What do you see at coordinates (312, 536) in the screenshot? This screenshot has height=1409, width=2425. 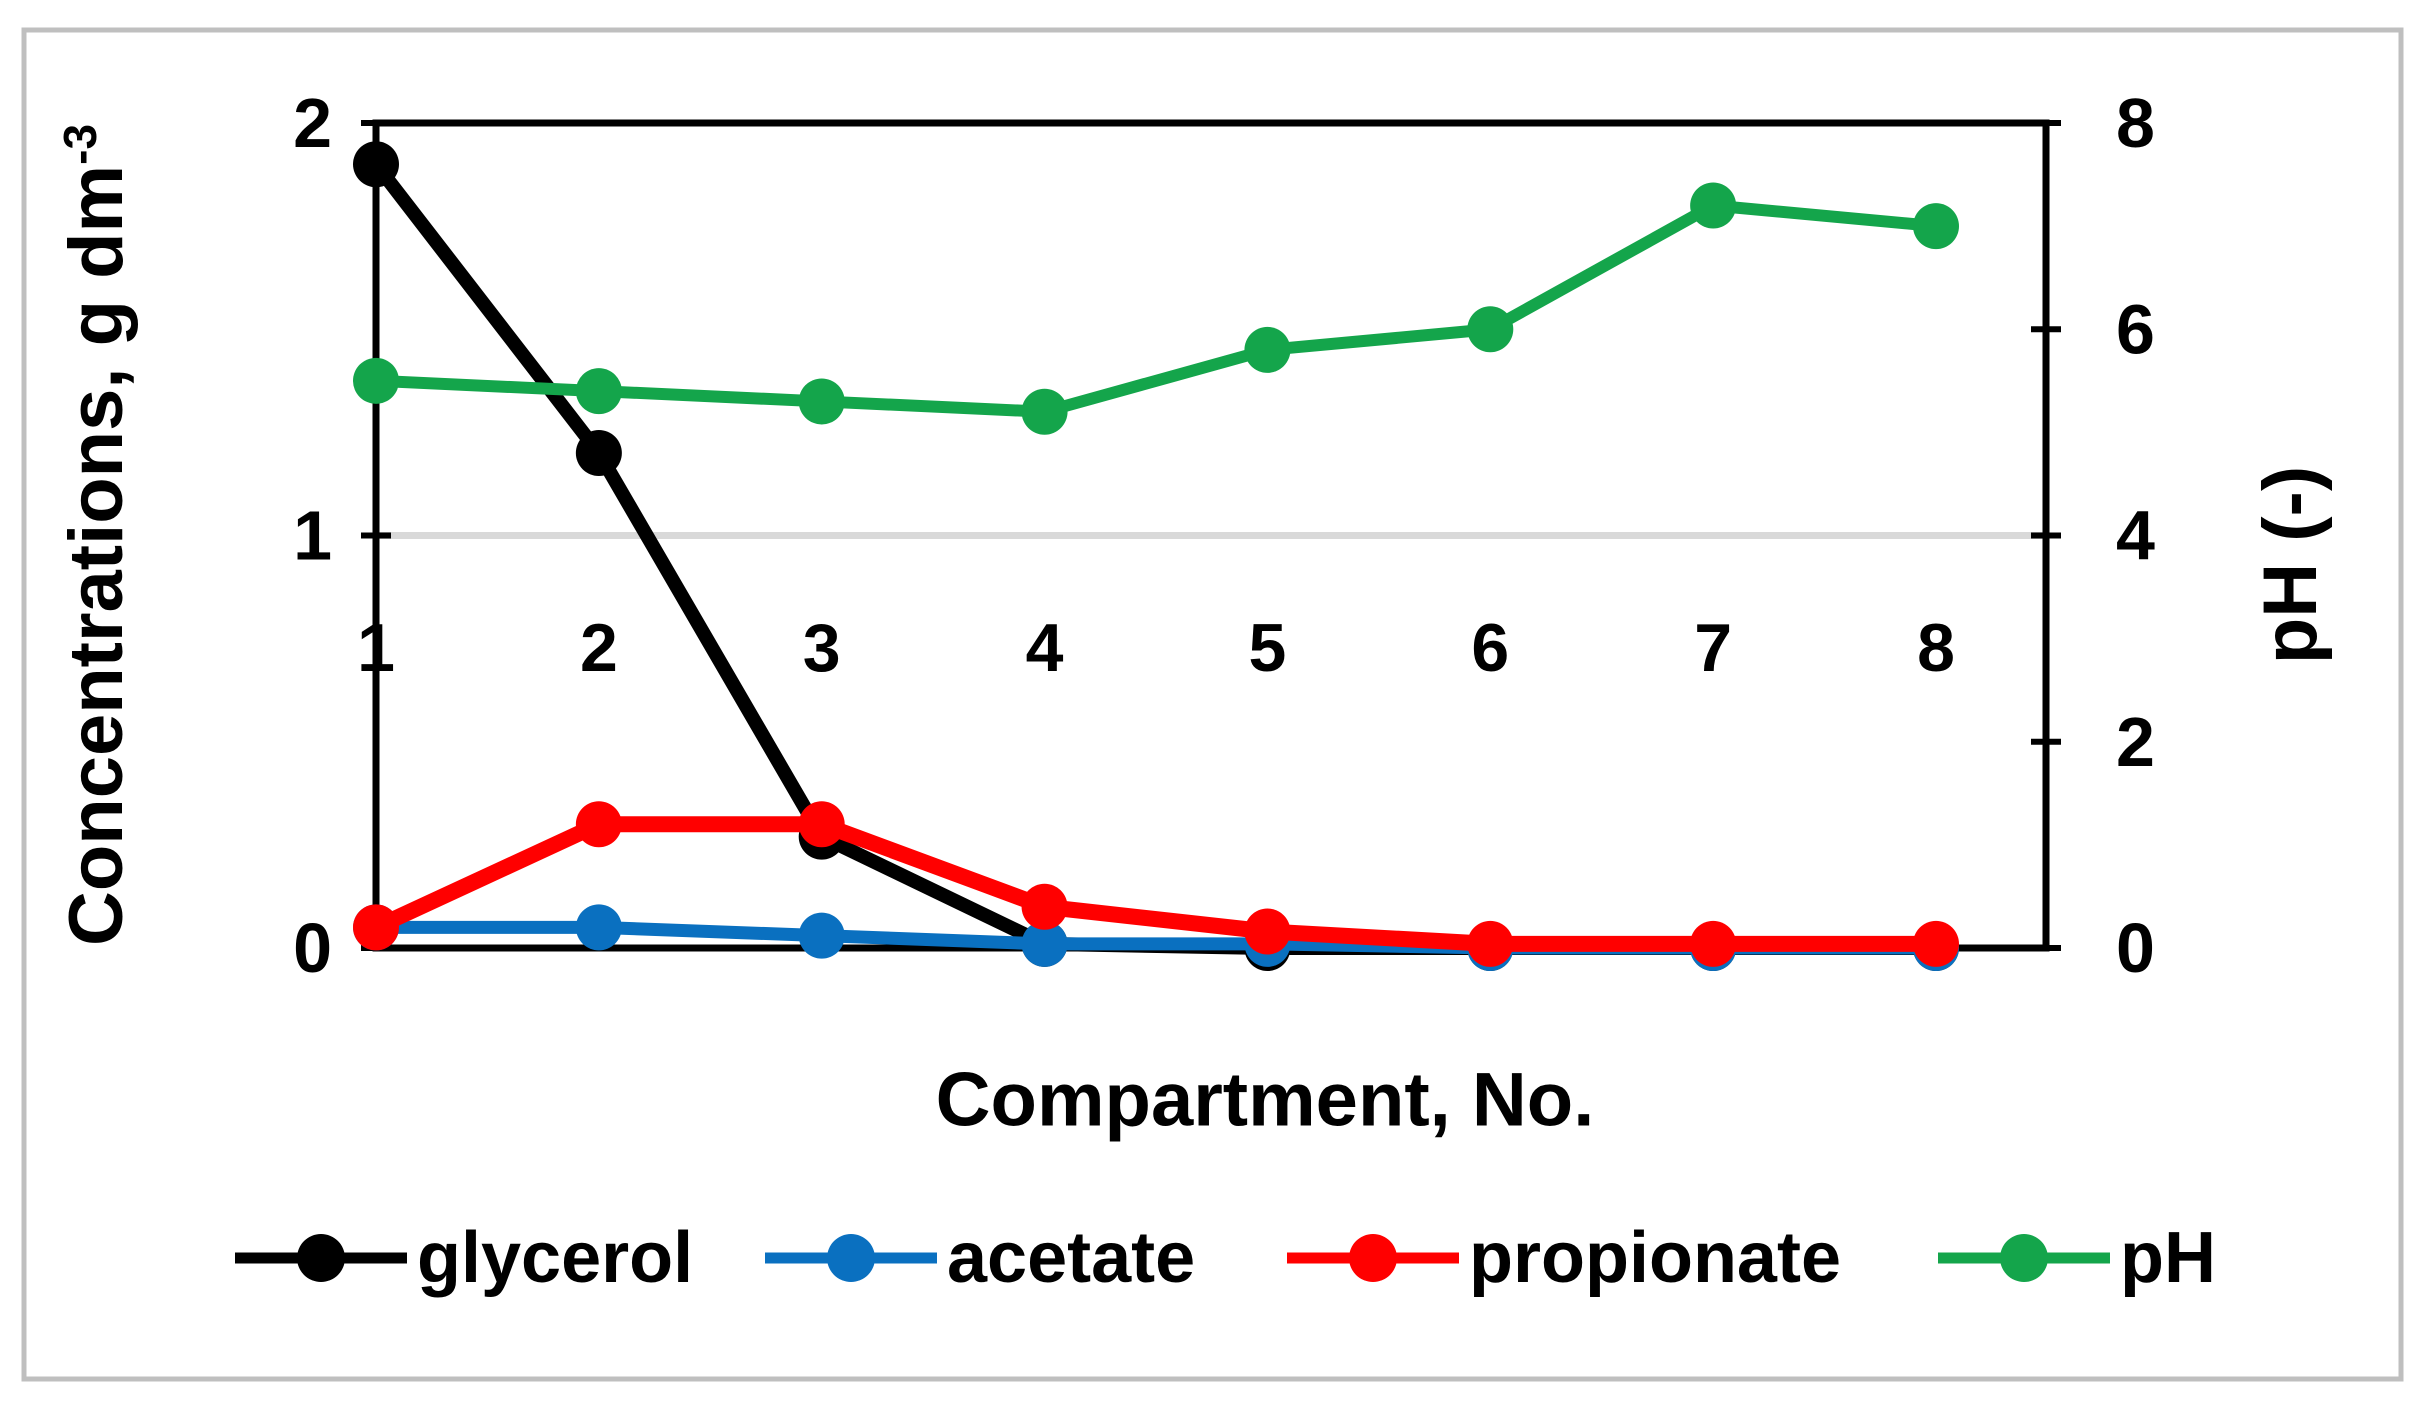 I see `left-axis-tick-label: 1` at bounding box center [312, 536].